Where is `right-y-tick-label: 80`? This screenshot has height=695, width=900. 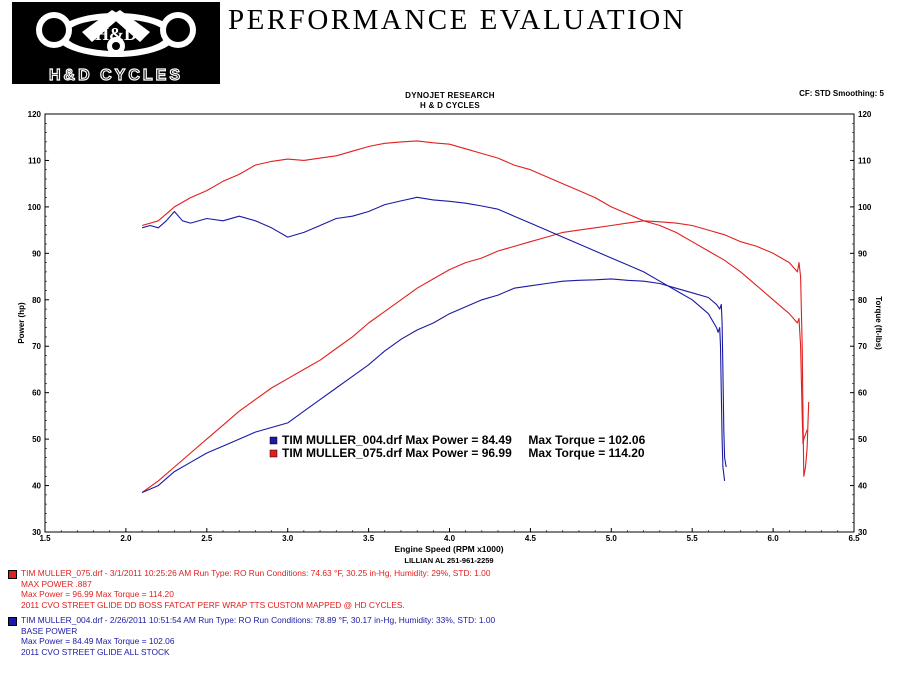 right-y-tick-label: 80 is located at coordinates (862, 300).